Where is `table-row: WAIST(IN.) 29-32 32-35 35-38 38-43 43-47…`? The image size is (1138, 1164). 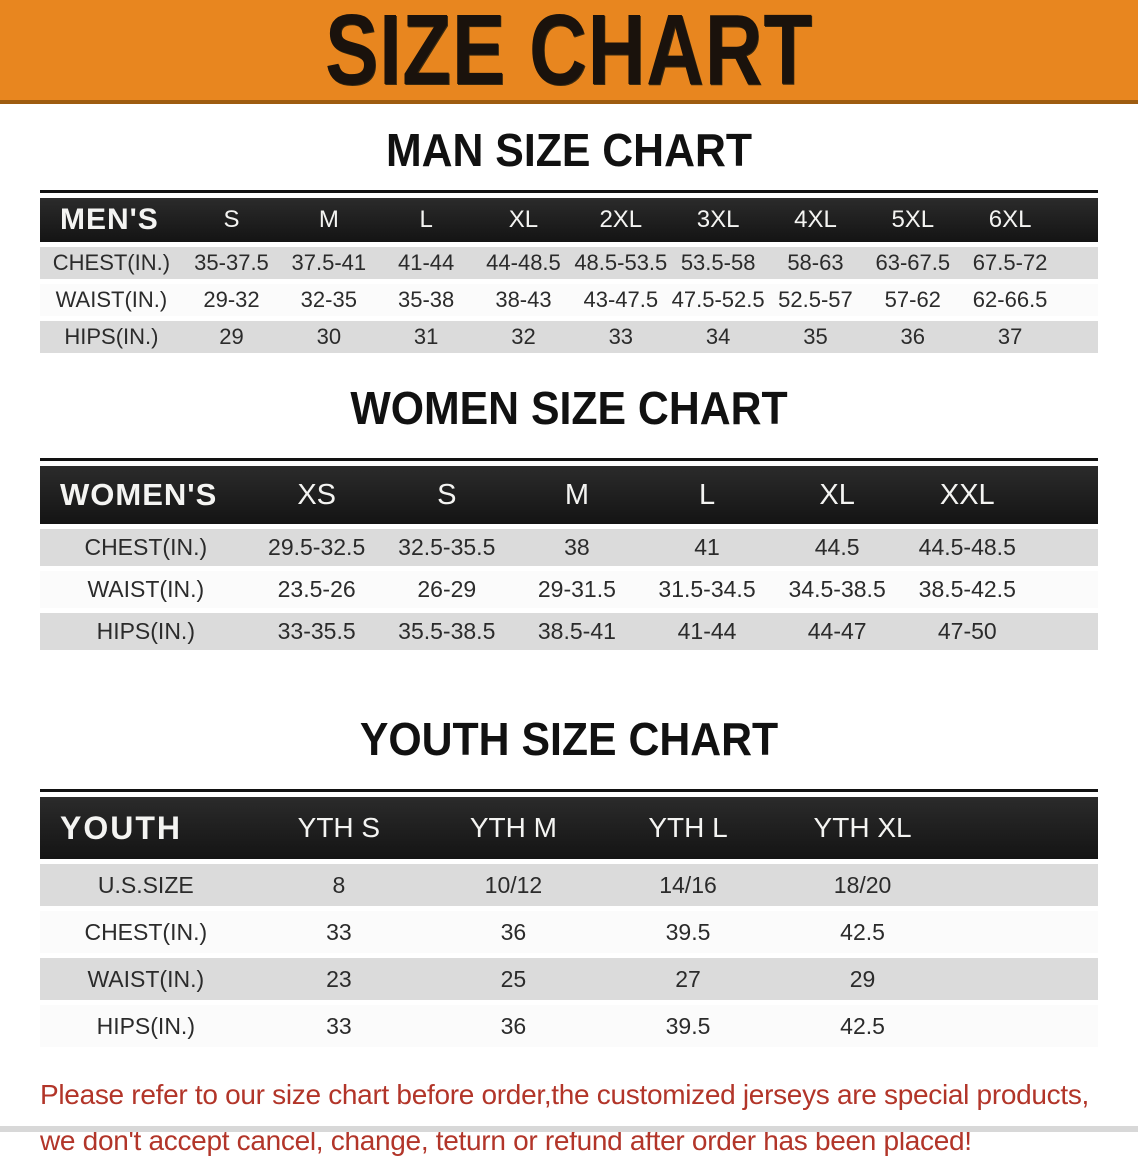 table-row: WAIST(IN.) 29-32 32-35 35-38 38-43 43-47… is located at coordinates (569, 300).